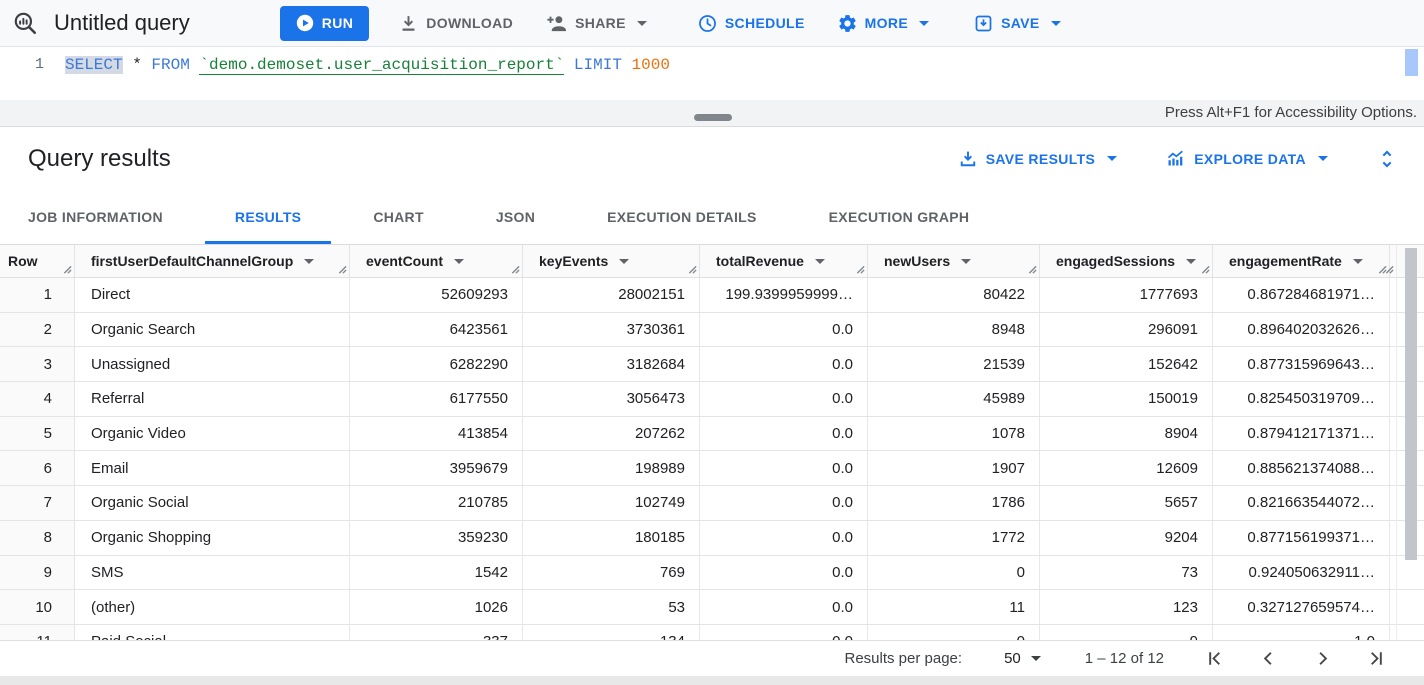 This screenshot has width=1424, height=685. Describe the element at coordinates (37, 433) in the screenshot. I see `row-number-cell: 5` at that location.